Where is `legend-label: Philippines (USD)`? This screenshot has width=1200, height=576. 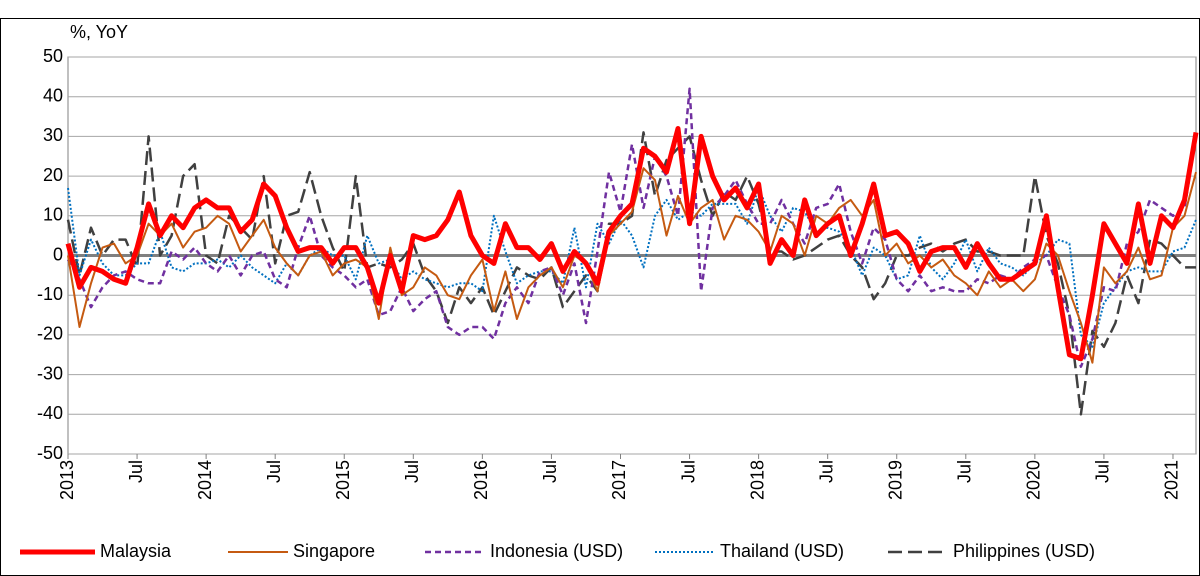
legend-label: Philippines (USD) is located at coordinates (1024, 551).